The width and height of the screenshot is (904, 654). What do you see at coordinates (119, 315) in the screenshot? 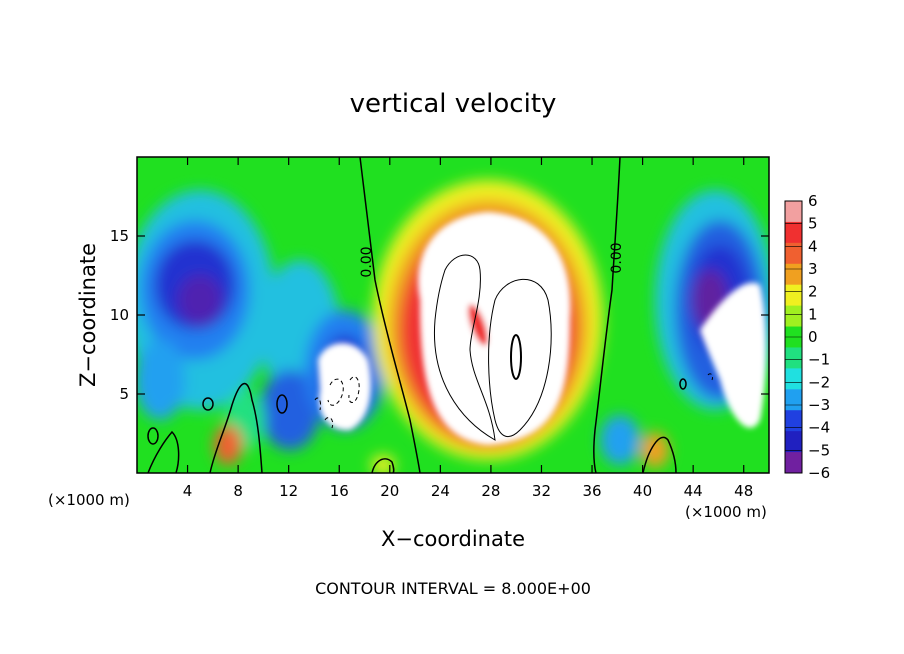
I see `y-tick-label: 10` at bounding box center [119, 315].